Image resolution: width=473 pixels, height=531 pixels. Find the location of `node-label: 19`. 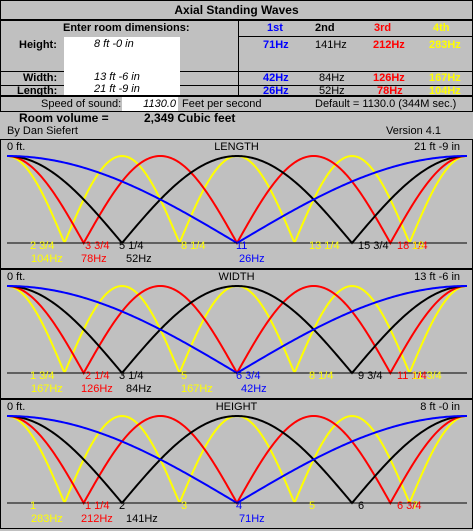

node-label: 19 is located at coordinates (418, 246).